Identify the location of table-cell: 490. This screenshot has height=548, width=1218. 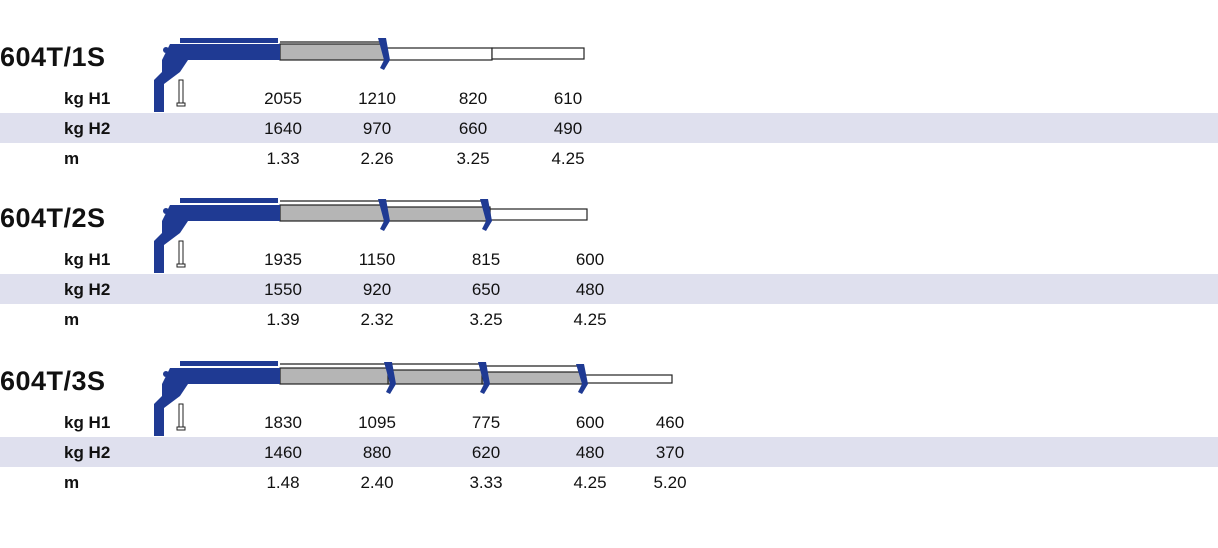
(568, 128).